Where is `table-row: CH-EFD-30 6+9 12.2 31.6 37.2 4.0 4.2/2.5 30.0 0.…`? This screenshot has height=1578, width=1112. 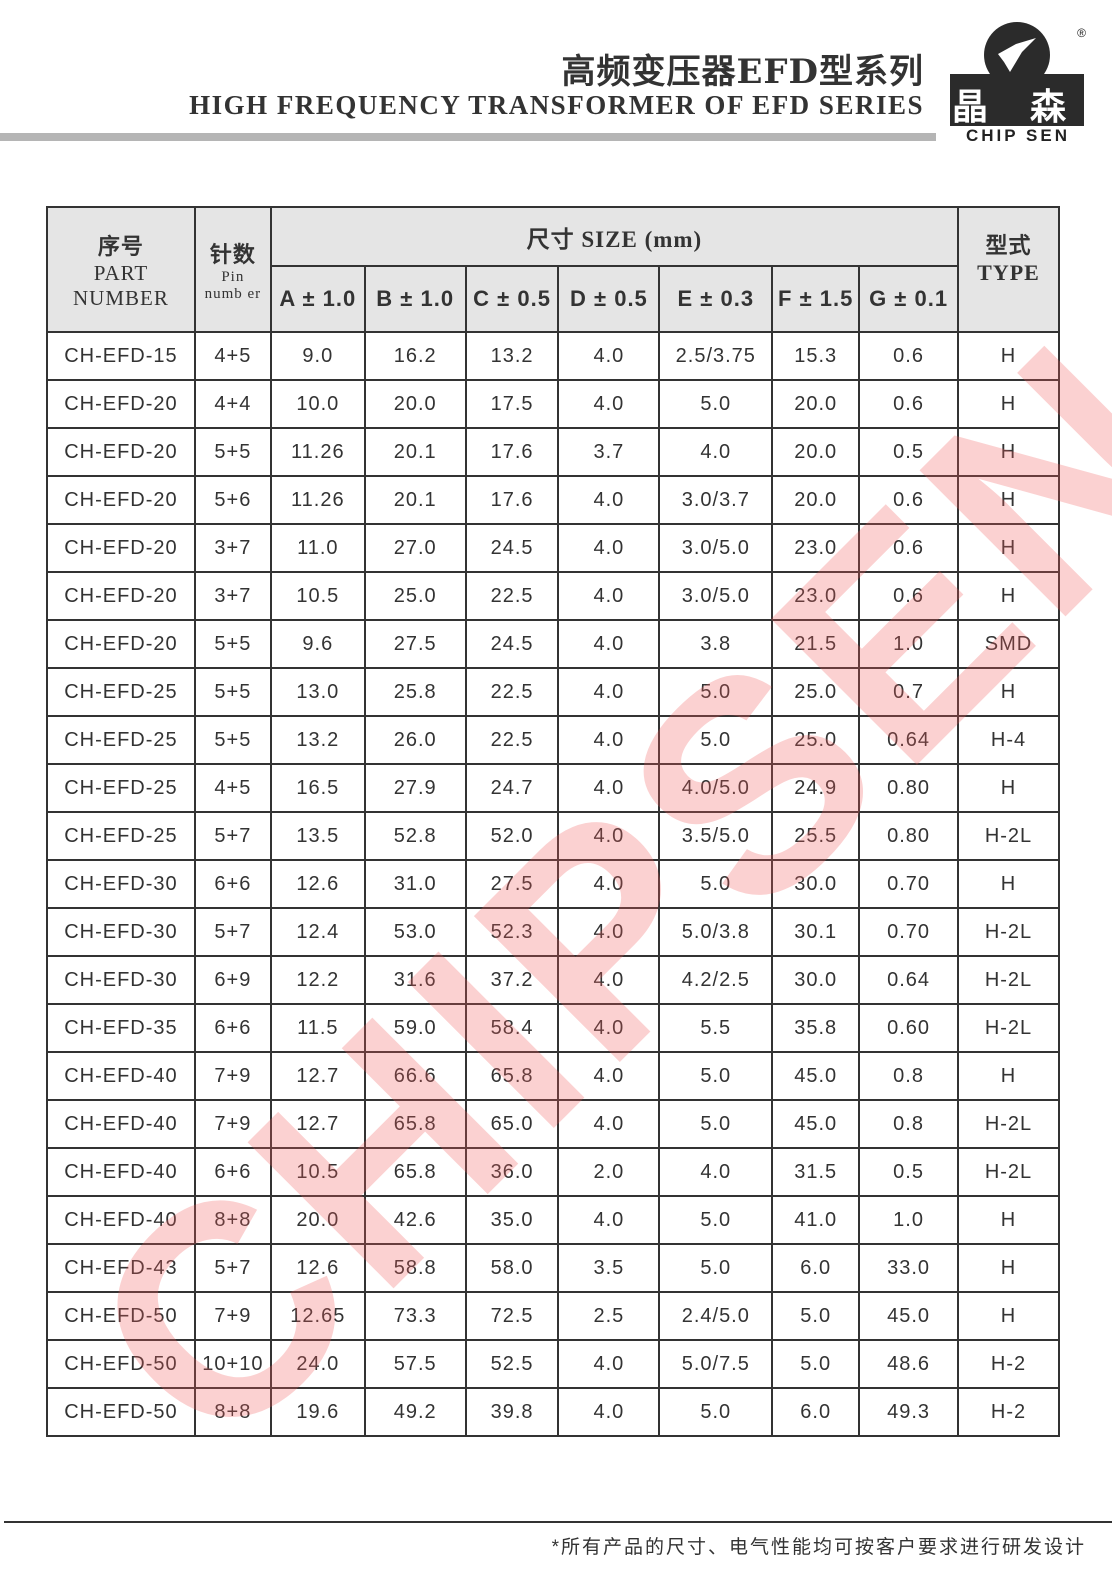 table-row: CH-EFD-30 6+9 12.2 31.6 37.2 4.0 4.2/2.5 30.0 0.… is located at coordinates (553, 980).